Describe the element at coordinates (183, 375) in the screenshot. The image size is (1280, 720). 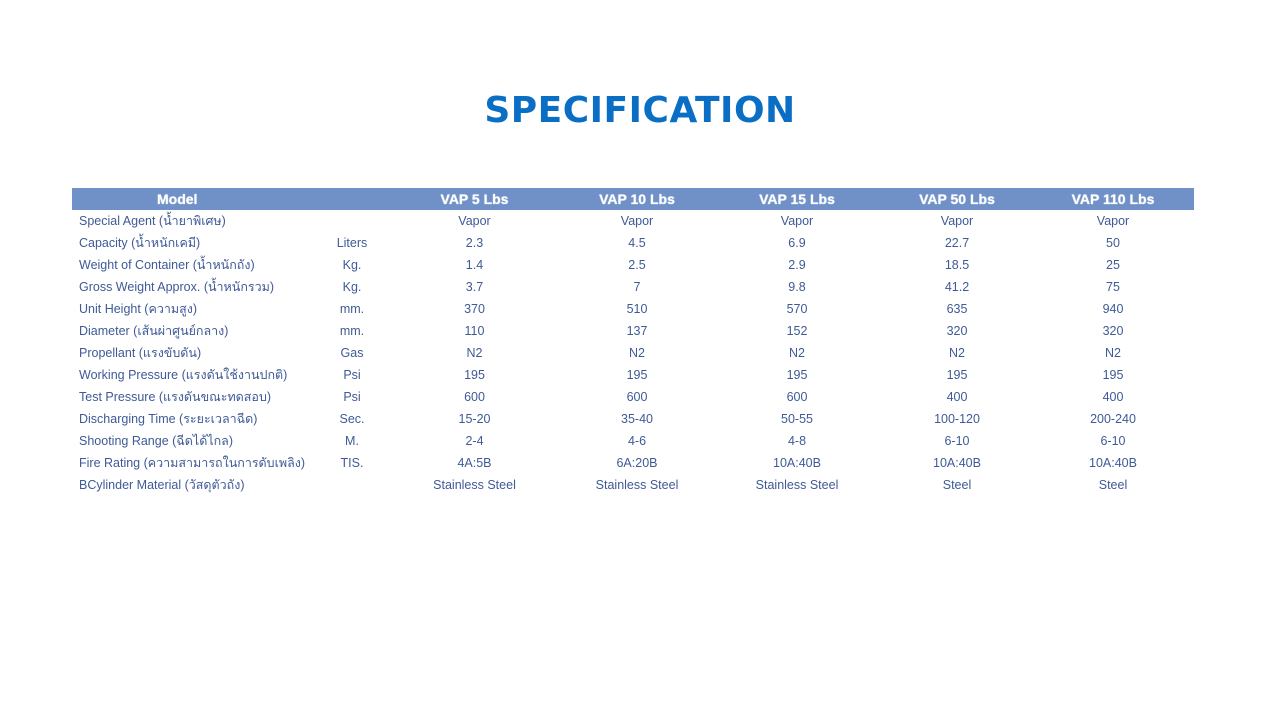
I see `row-label: Working Pressure (แรงดันใช้งานปกติ)` at that location.